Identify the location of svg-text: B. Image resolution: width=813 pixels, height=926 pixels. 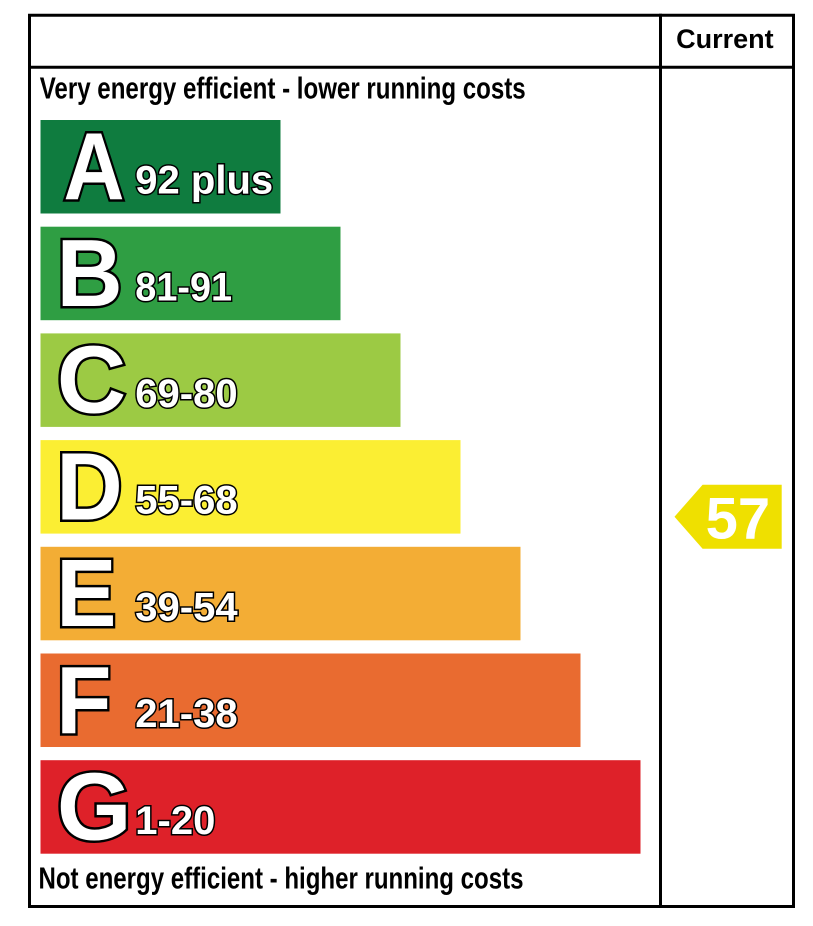
(90, 273).